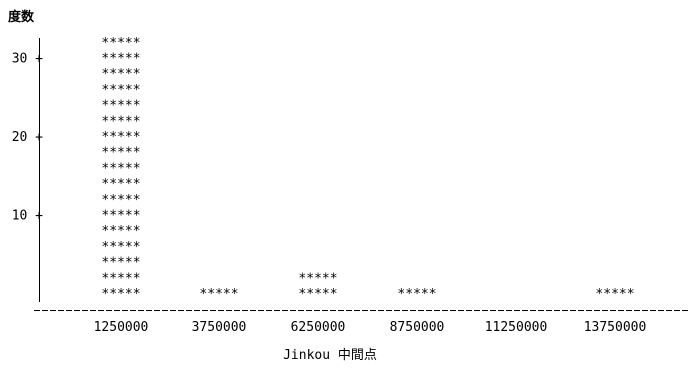 This screenshot has height=374, width=689. Describe the element at coordinates (121, 327) in the screenshot. I see `x-tick-label-1250000: 1250000` at that location.